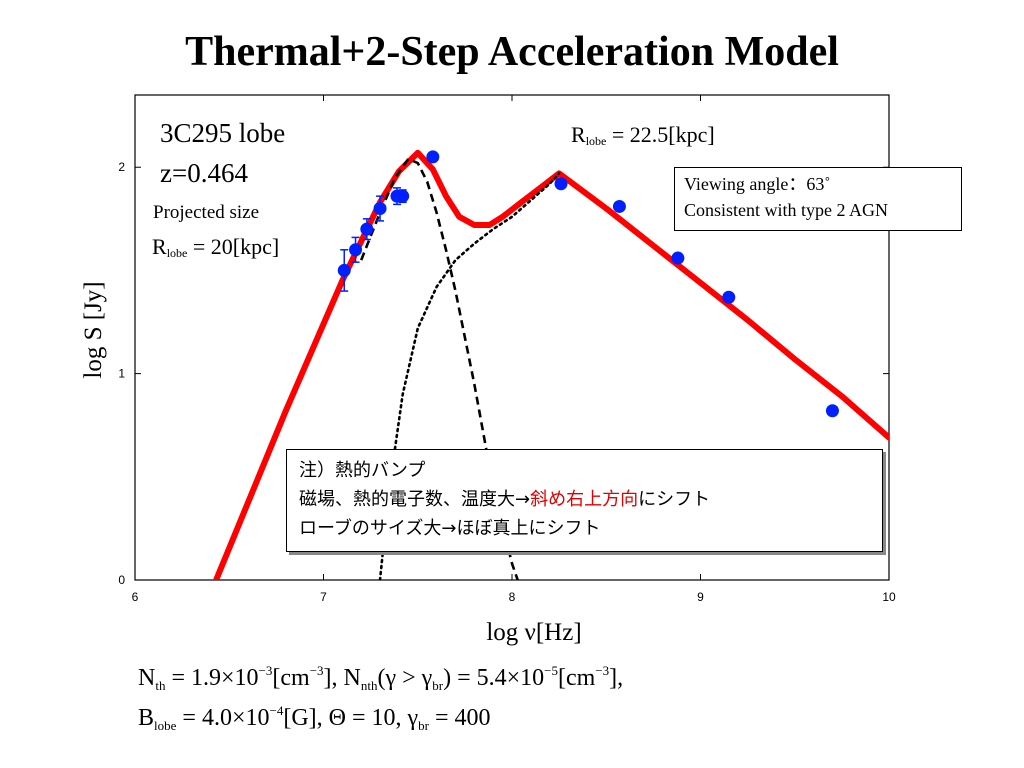 The width and height of the screenshot is (1024, 768). What do you see at coordinates (450, 528) in the screenshot?
I see `note-line-3: ローブのサイズ大→ほぼ真上にシフト` at bounding box center [450, 528].